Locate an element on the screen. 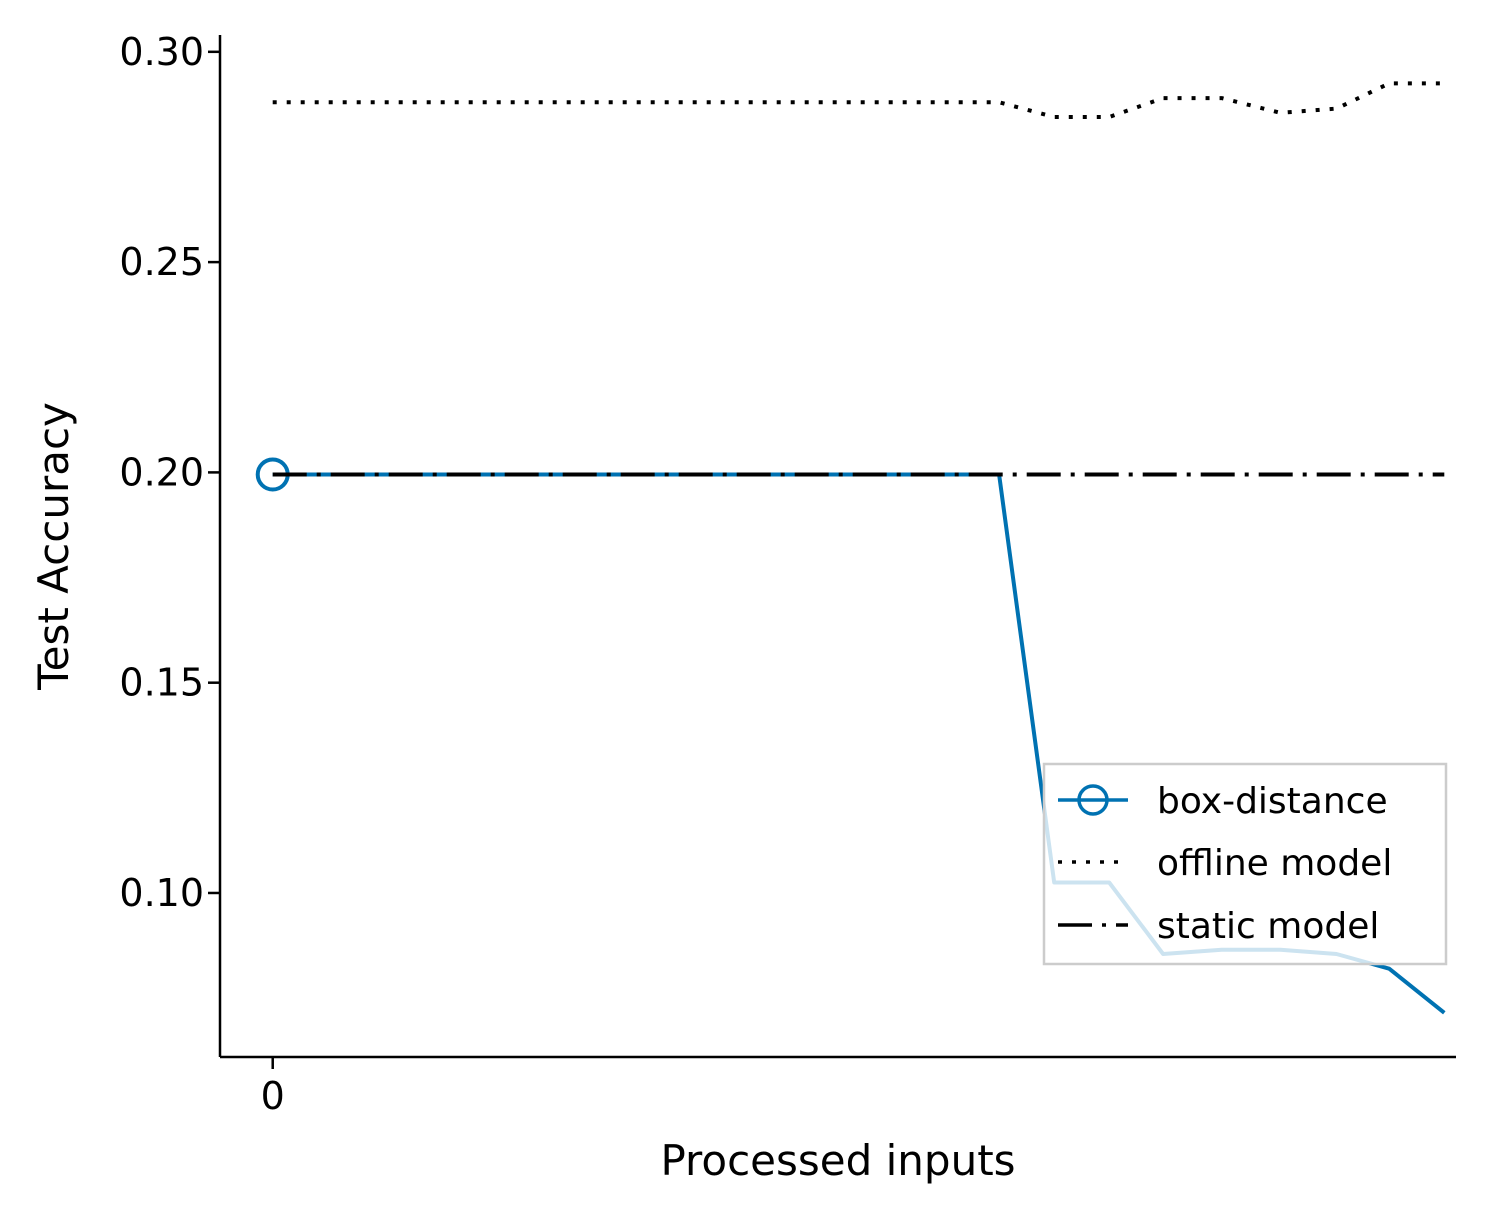  legend-label-static-model: static model is located at coordinates (1268, 926).